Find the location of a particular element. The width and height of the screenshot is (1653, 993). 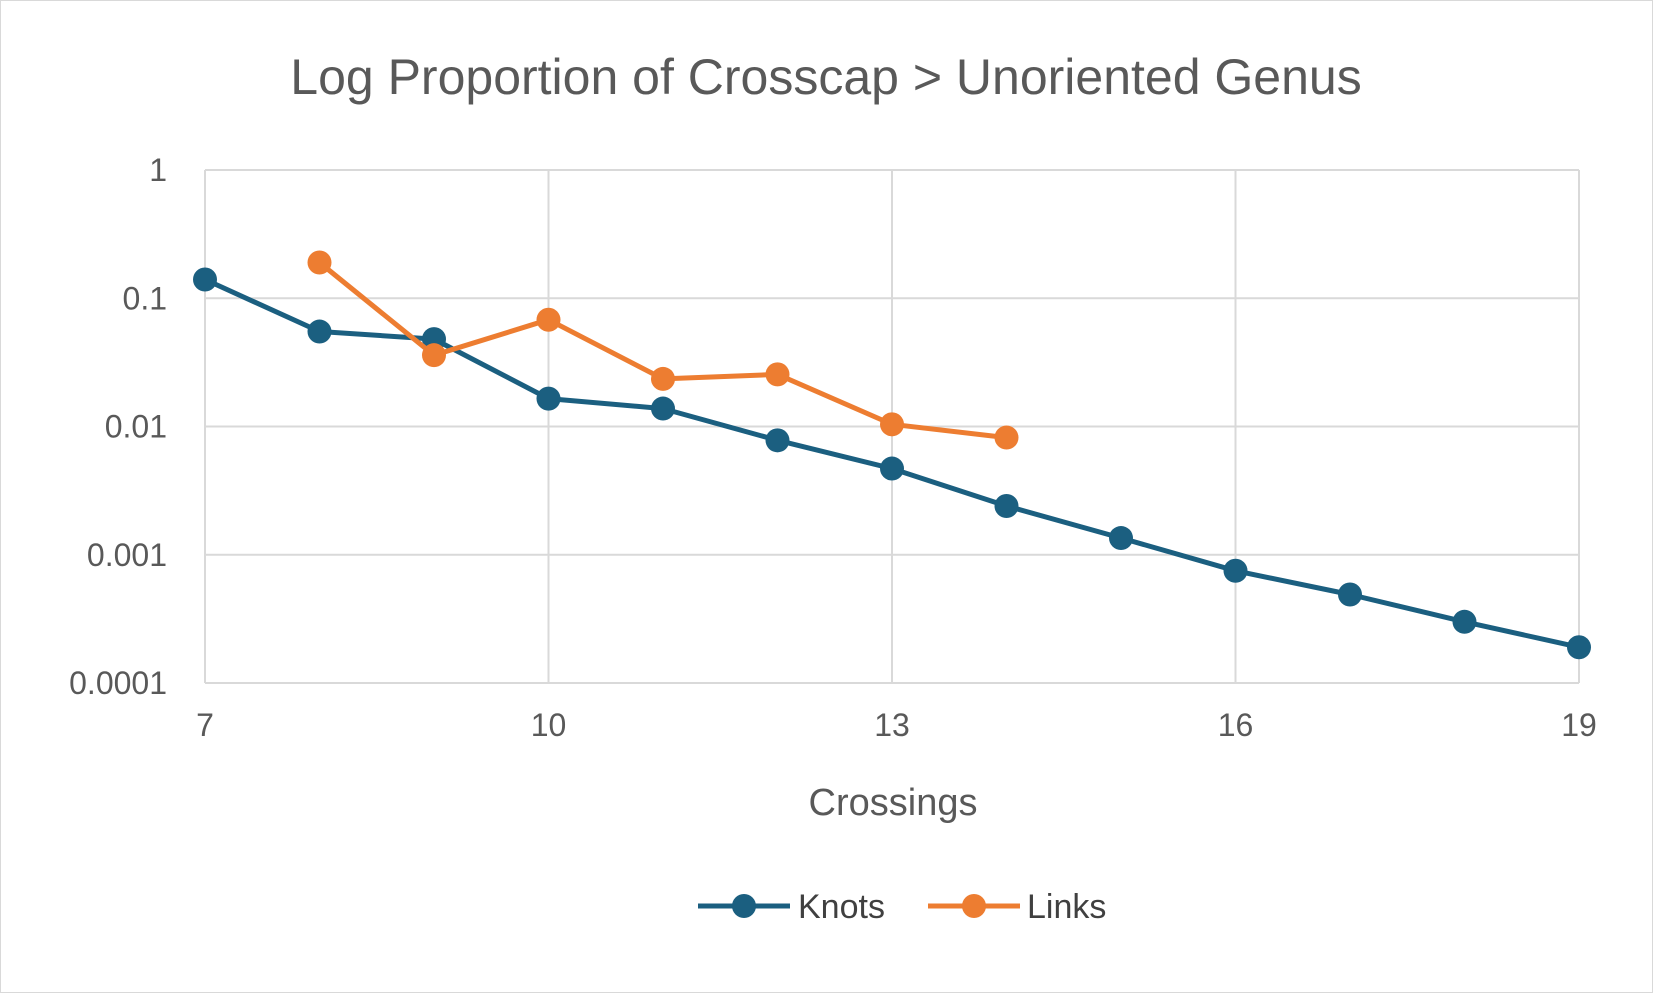

x-tick-label: 10 is located at coordinates (549, 725).